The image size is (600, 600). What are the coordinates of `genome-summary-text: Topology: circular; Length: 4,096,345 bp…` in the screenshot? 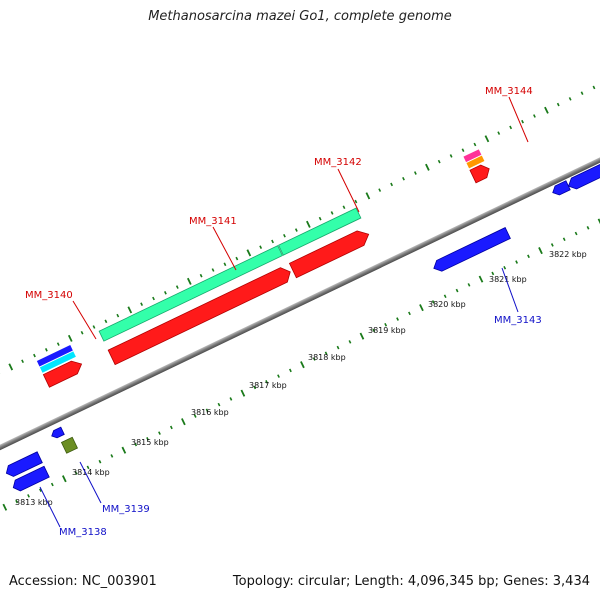 It's located at (411, 581).